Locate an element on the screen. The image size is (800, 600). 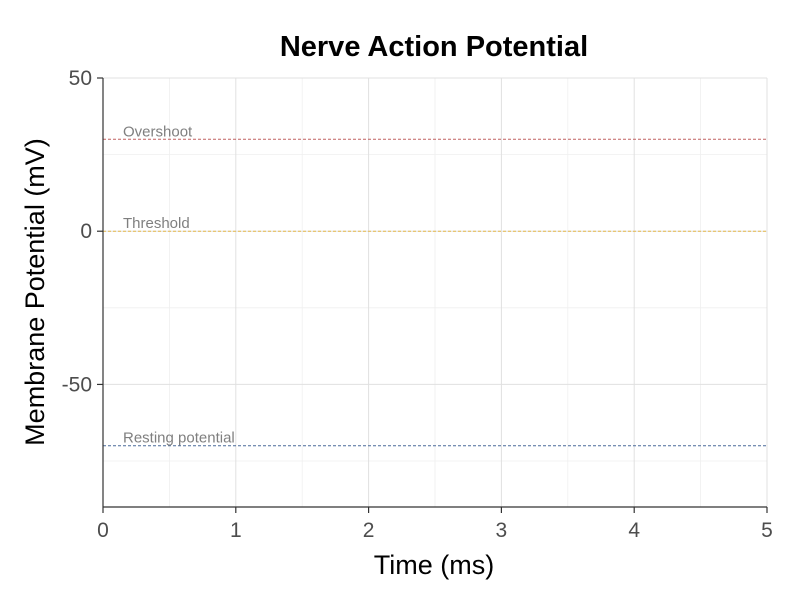
x-tick-label: 3 is located at coordinates (502, 530).